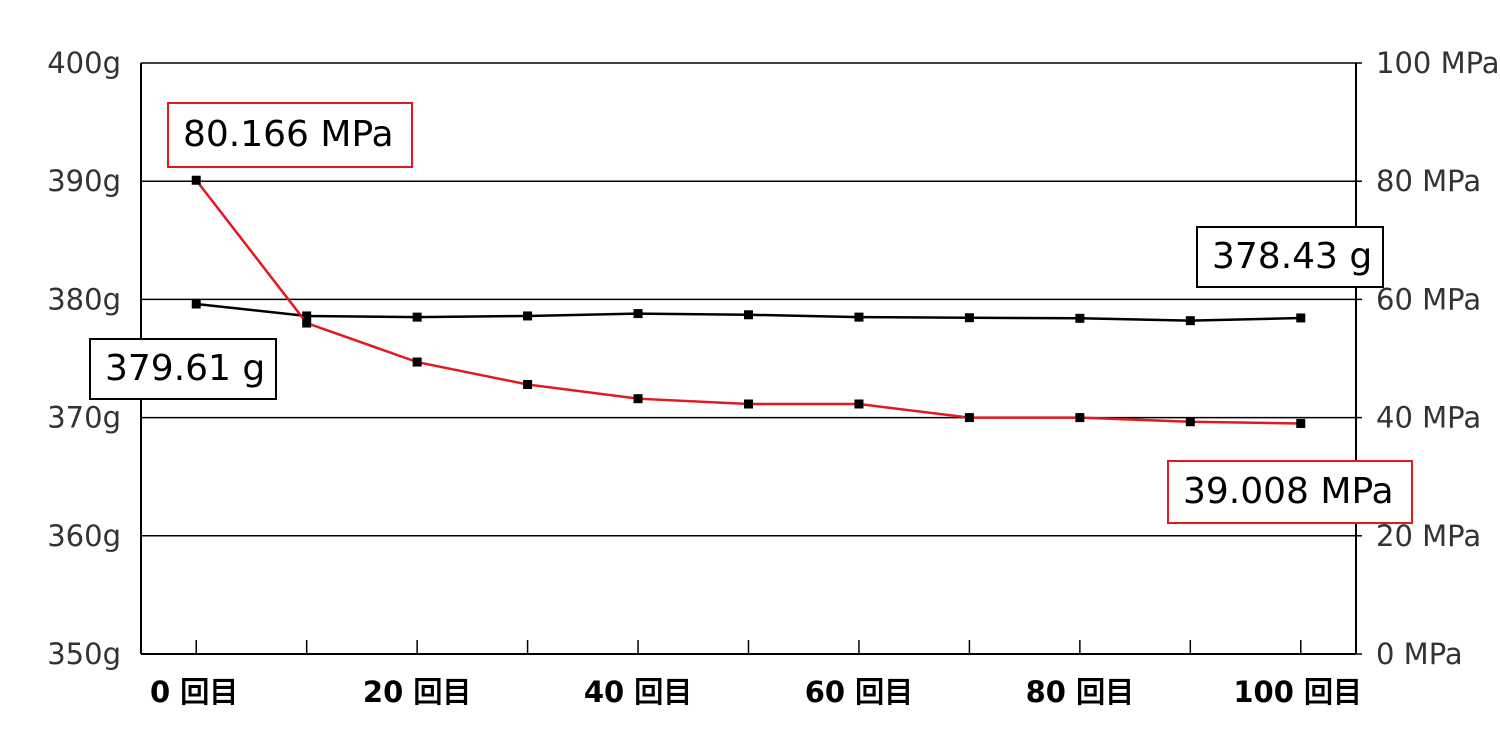 The height and width of the screenshot is (752, 1500). Describe the element at coordinates (1438, 63) in the screenshot. I see `right-axis-tick-label: 100 MPa` at that location.